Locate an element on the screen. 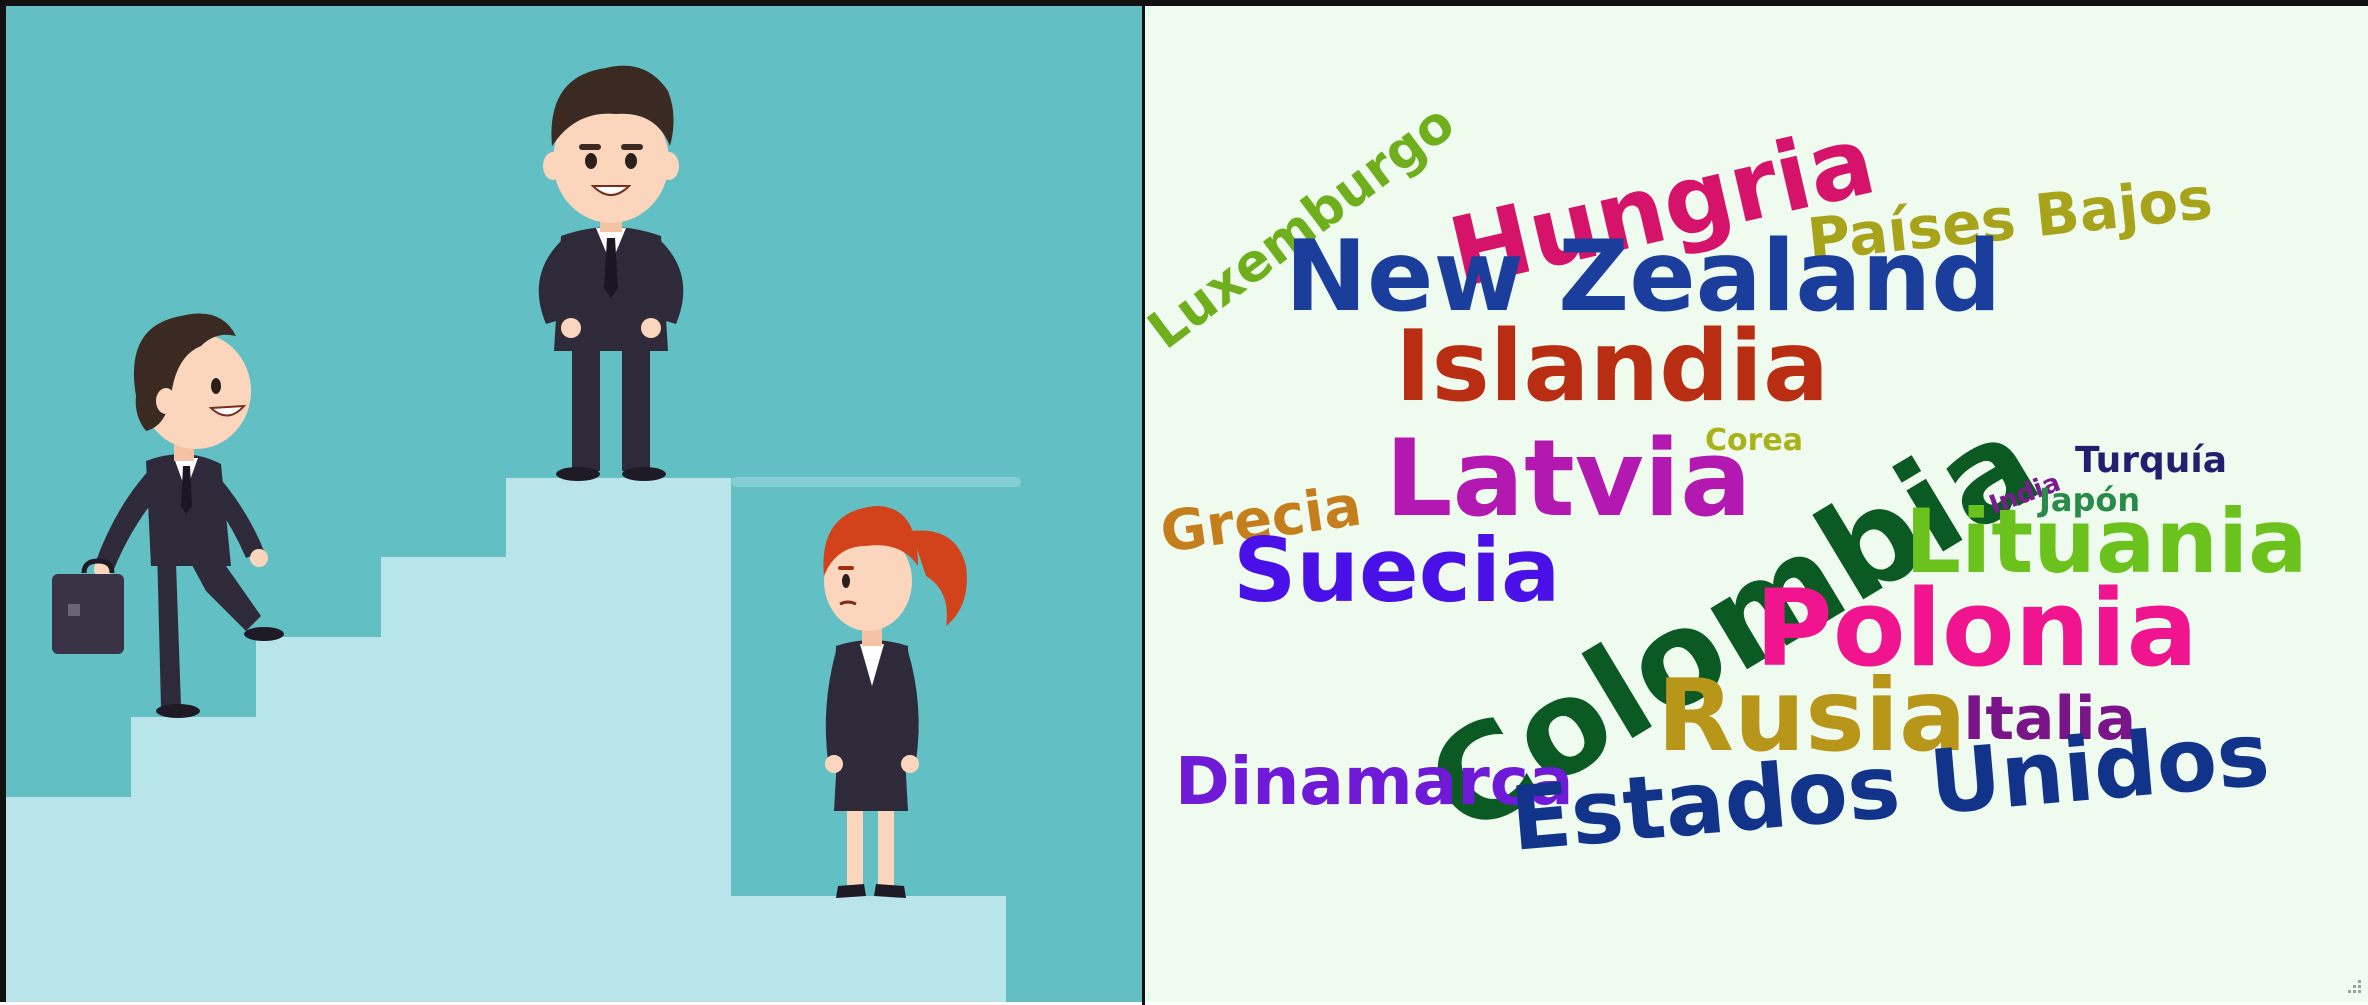 The height and width of the screenshot is (1005, 2368). word-lituania: Lituania is located at coordinates (2106, 541).